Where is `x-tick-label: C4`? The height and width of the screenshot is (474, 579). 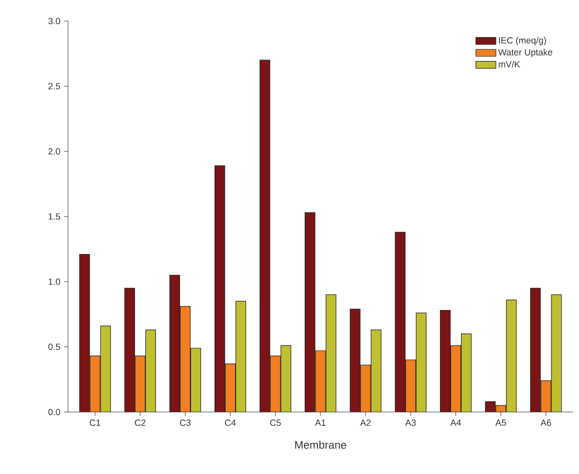 x-tick-label: C4 is located at coordinates (230, 423).